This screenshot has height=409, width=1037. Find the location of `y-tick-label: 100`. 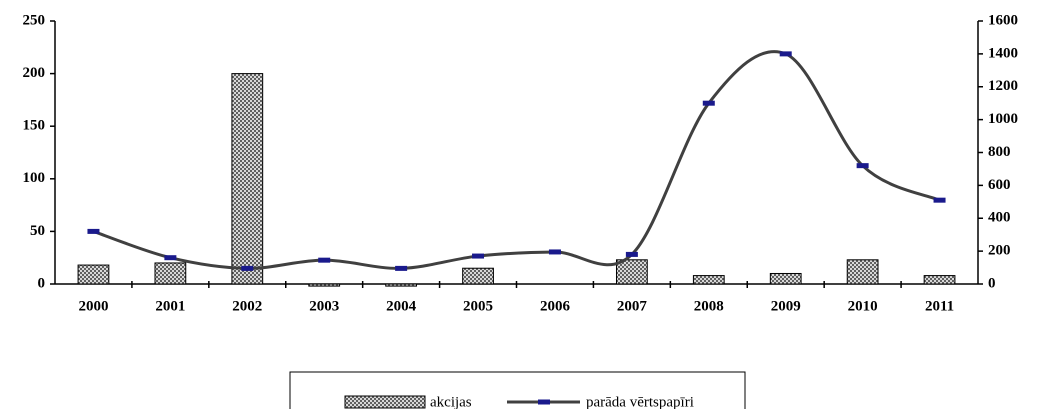

y-tick-label: 100 is located at coordinates (34, 178).